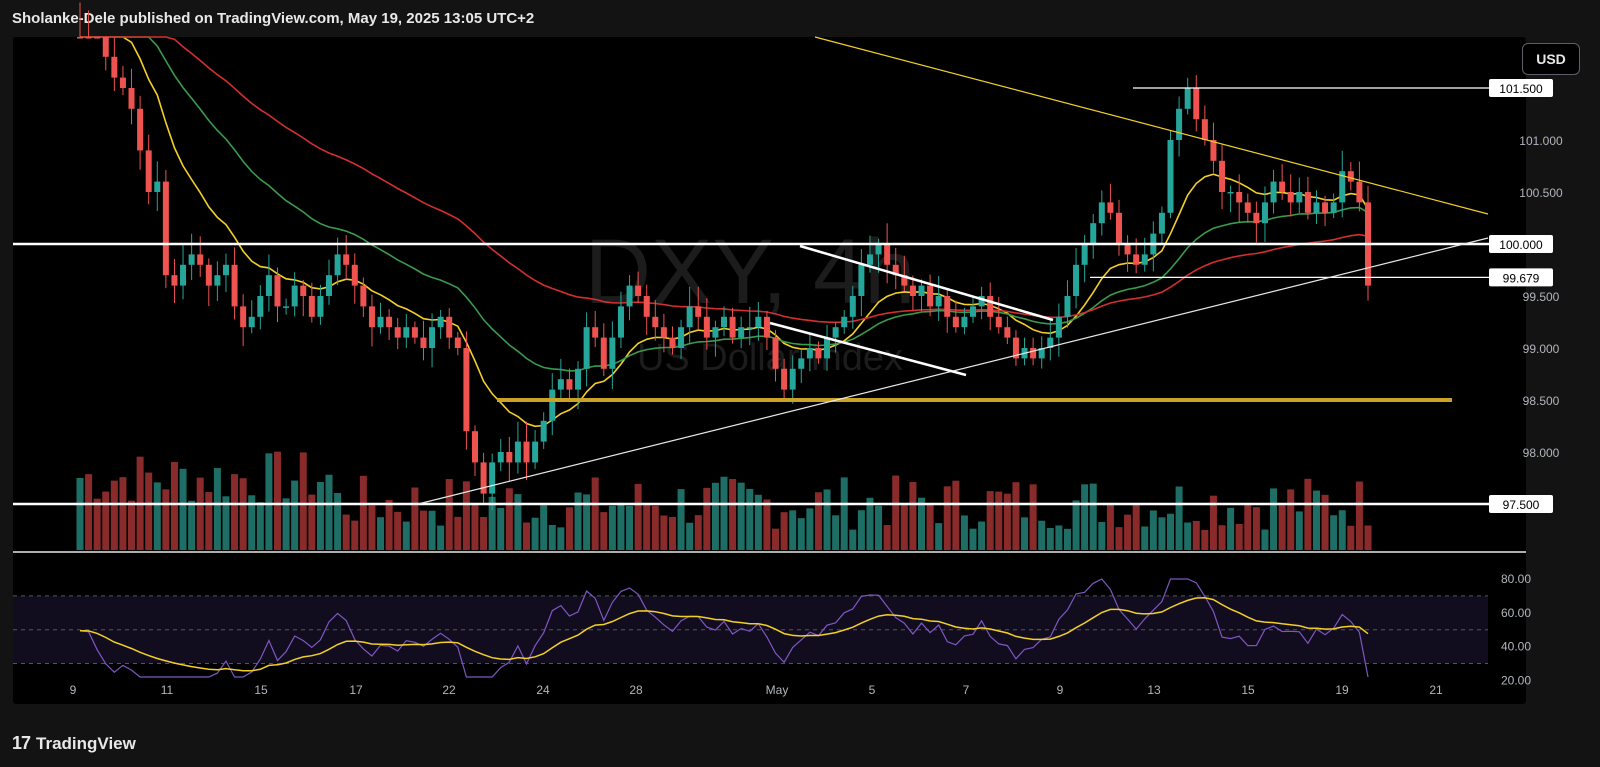  Describe the element at coordinates (1551, 59) in the screenshot. I see `currency-button: USD` at that location.